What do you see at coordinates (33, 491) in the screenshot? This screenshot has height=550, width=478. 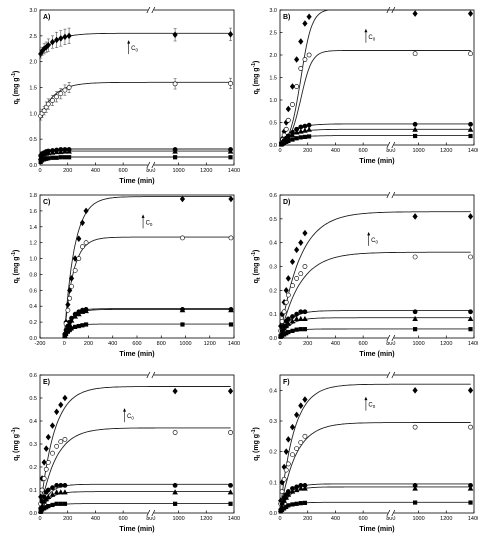 I see `y-tick-label: 0.1` at bounding box center [33, 491].